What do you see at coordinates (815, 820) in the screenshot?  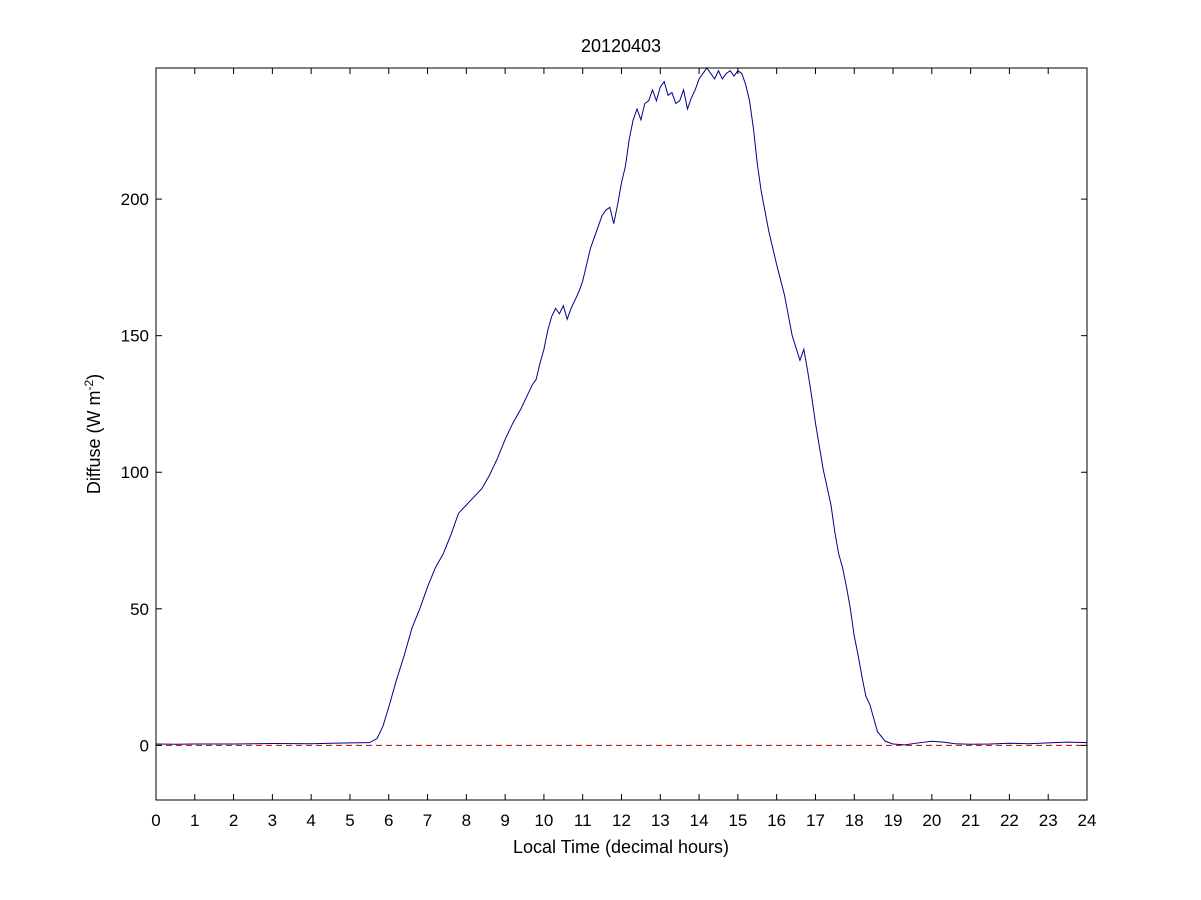 I see `x-tick-label: 17` at bounding box center [815, 820].